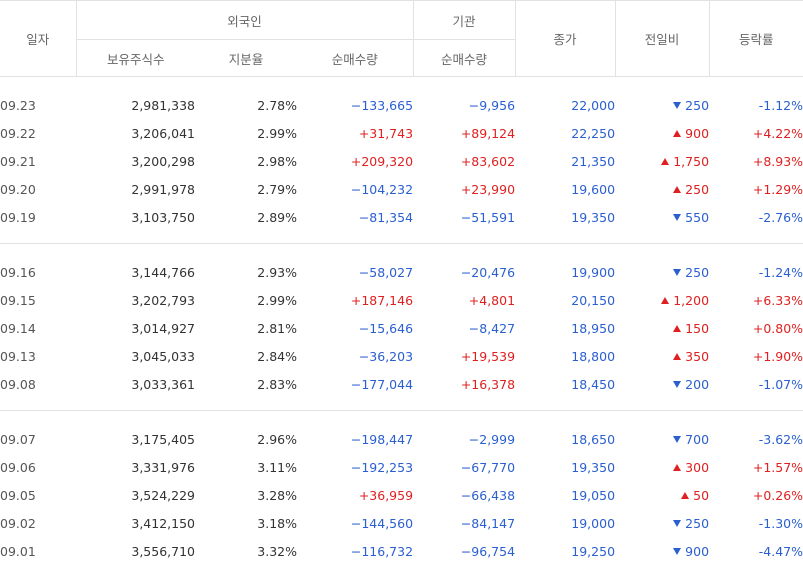 Image resolution: width=803 pixels, height=579 pixels. What do you see at coordinates (593, 495) in the screenshot?
I see `close-cell: 19,050` at bounding box center [593, 495].